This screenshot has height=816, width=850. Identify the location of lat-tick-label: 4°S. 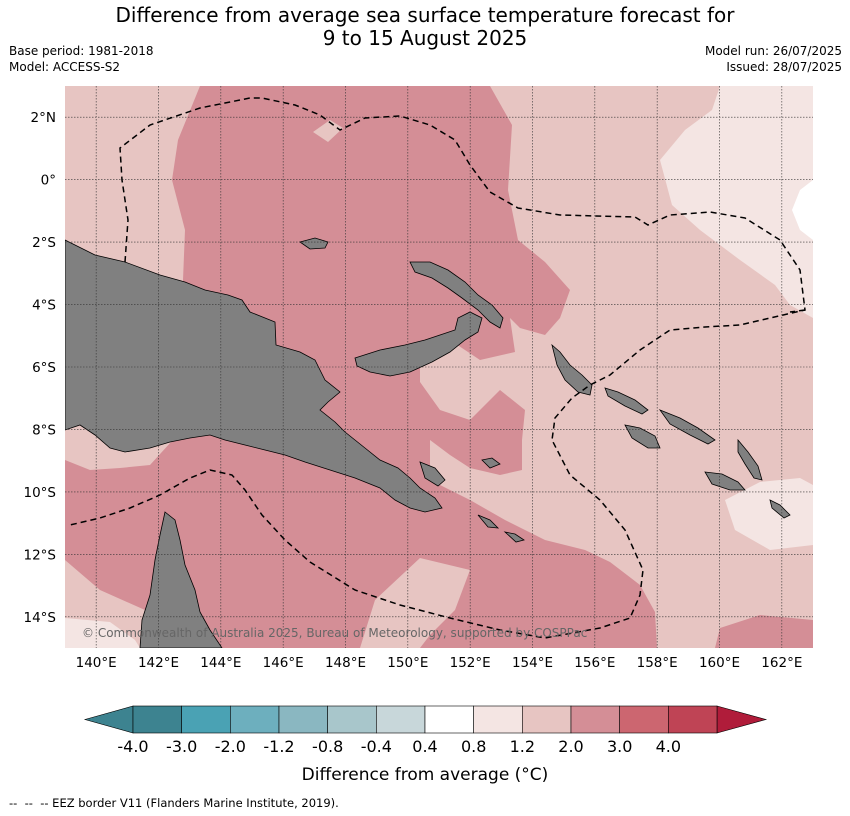
(44, 306).